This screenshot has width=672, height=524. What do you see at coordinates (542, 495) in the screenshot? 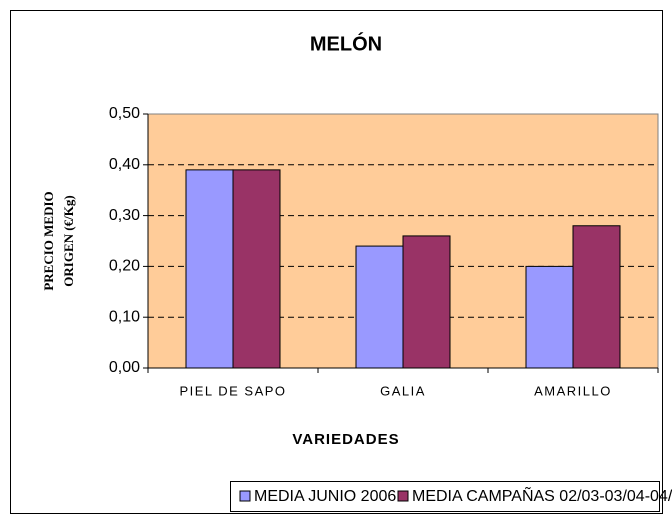
I see `legend-label: MEDIA CAMPAÑAS 02/03-03/04-04/05` at bounding box center [542, 495].